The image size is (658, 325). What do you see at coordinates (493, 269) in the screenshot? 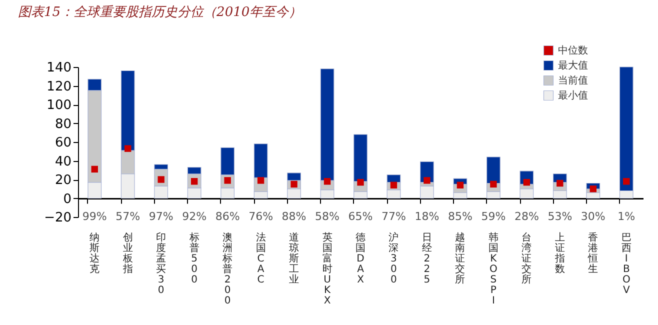
I see `x-tick-label: 韩国KOSPI` at bounding box center [493, 269].